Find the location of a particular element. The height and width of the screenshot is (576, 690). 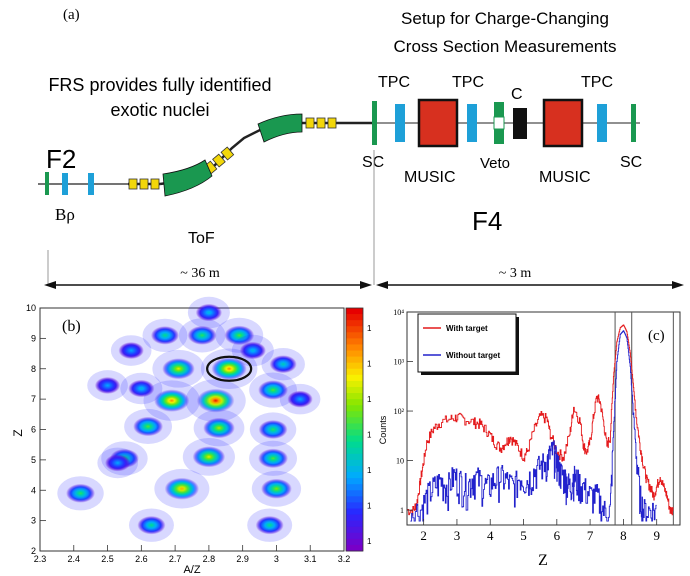

carbon-target is located at coordinates (520, 123).